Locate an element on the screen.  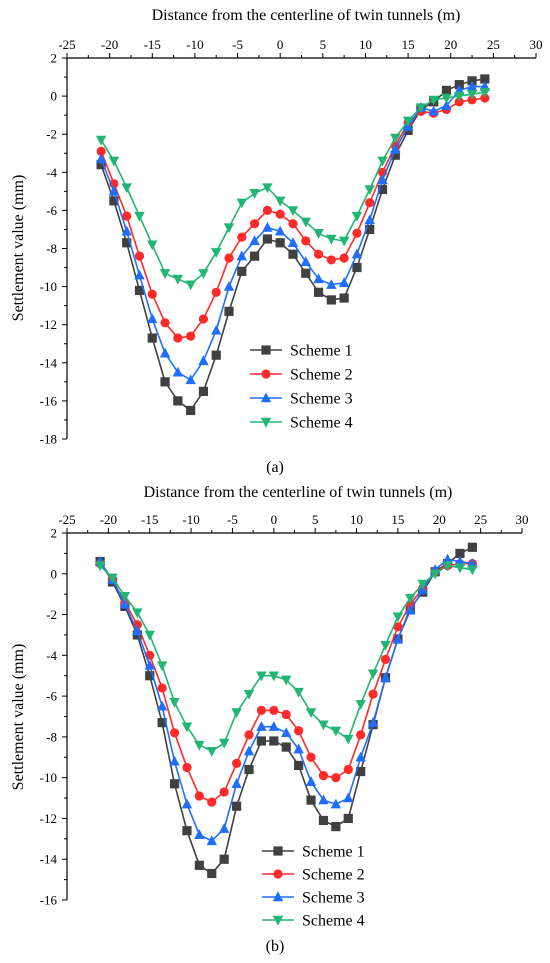
legend-marker-1-a is located at coordinates (266, 350).